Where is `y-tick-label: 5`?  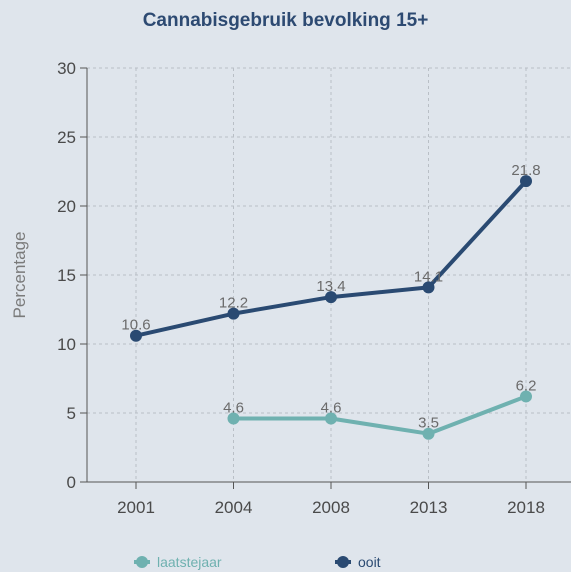 y-tick-label: 5 is located at coordinates (71, 413).